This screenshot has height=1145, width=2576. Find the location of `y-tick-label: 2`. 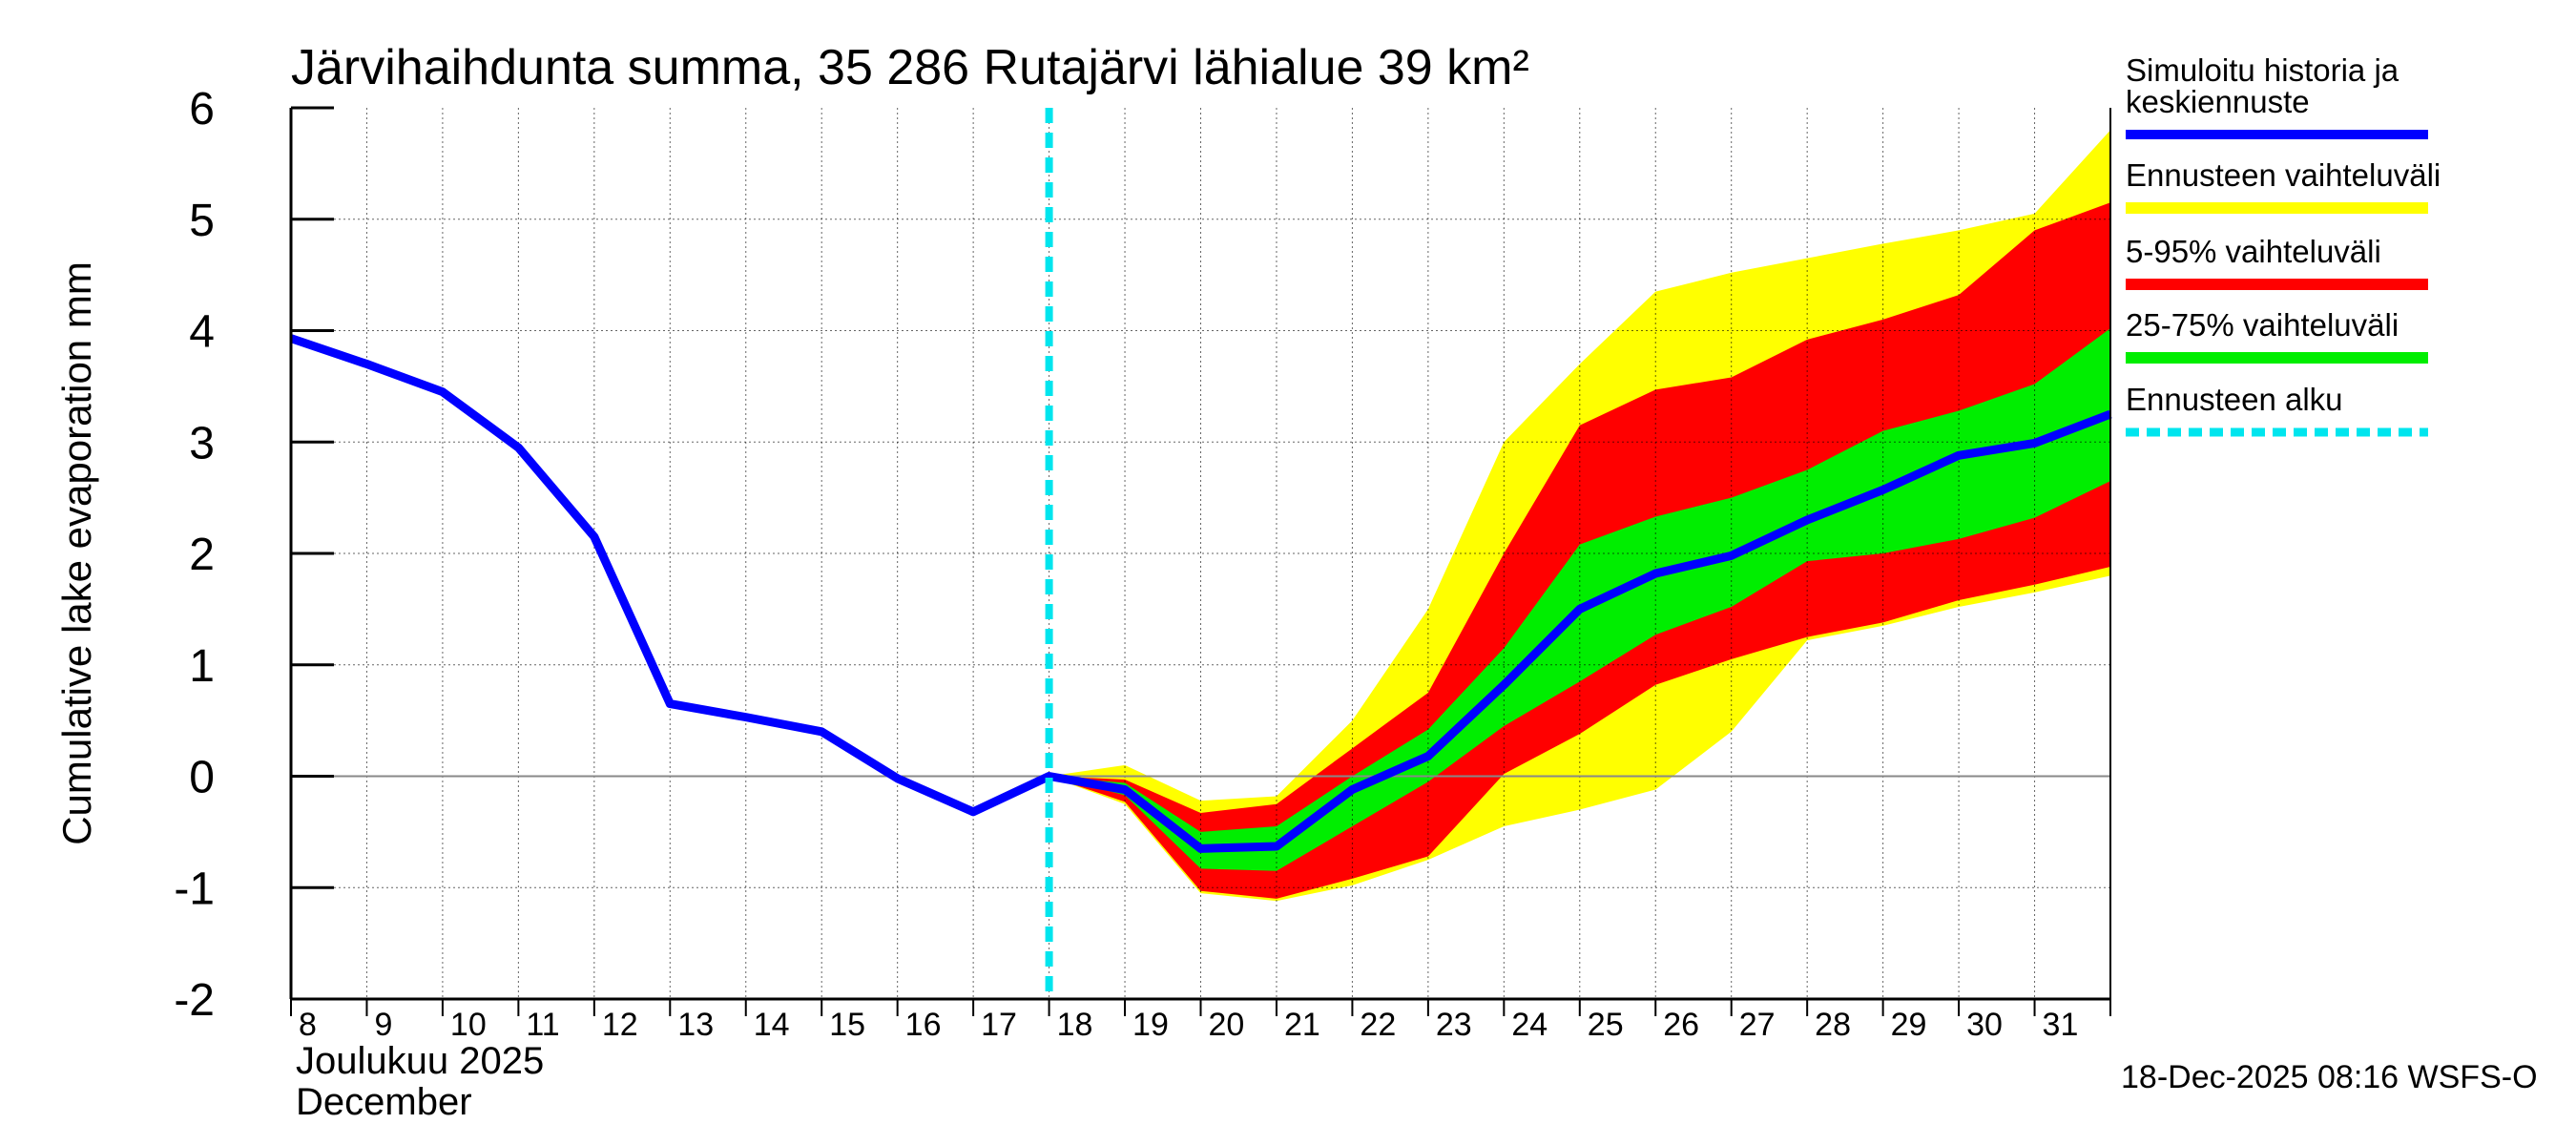

y-tick-label: 2 is located at coordinates (202, 555).